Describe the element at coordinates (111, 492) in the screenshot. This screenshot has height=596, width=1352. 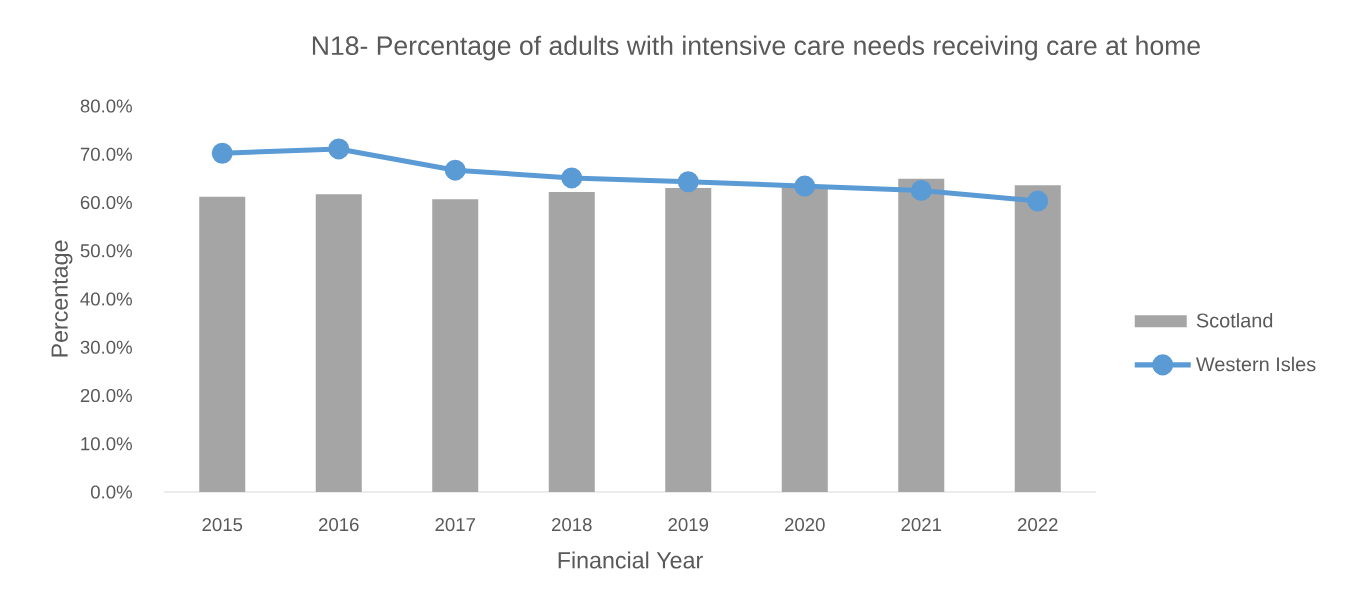
I see `y-tick-label: 0.0%` at that location.